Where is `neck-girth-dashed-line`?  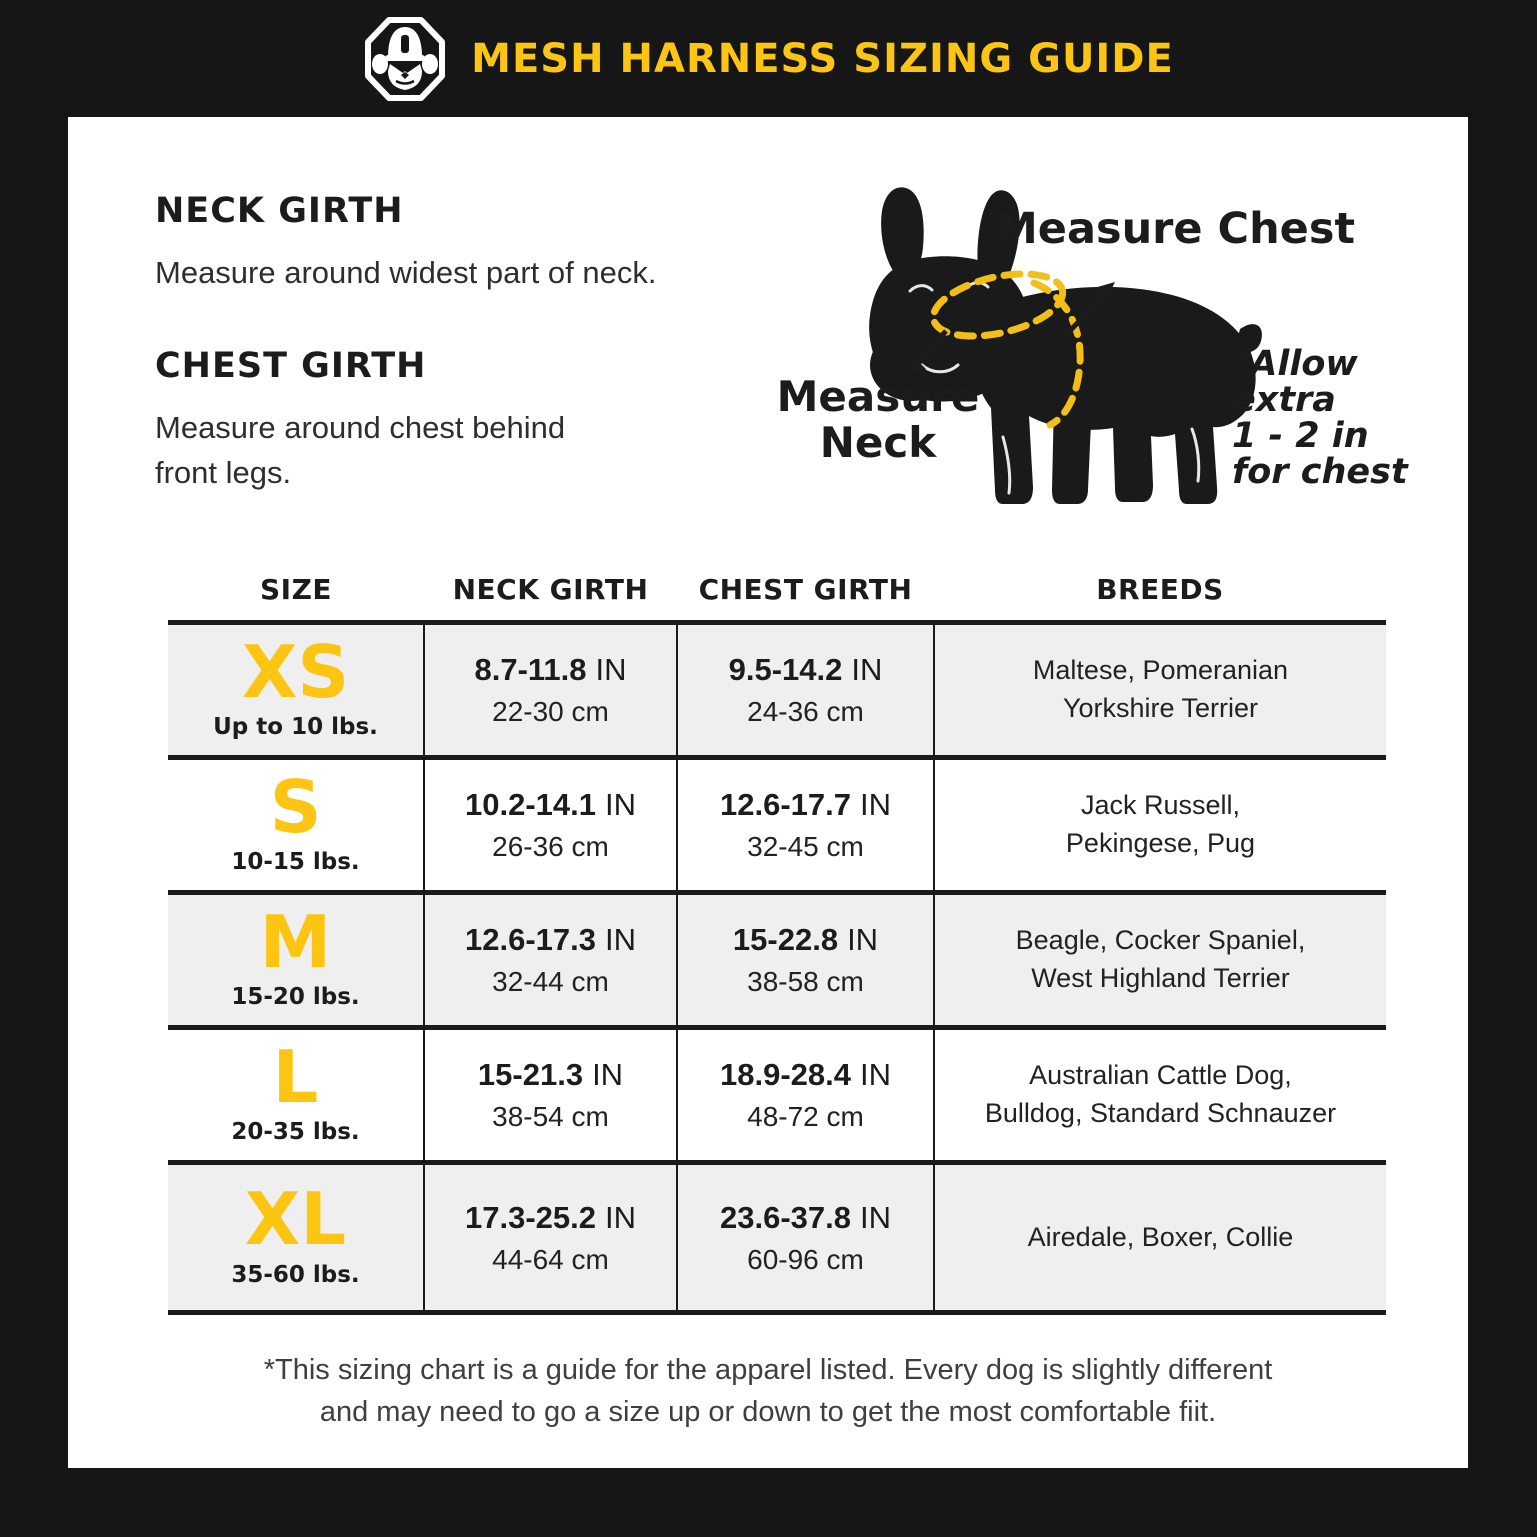
neck-girth-dashed-line is located at coordinates (998, 305).